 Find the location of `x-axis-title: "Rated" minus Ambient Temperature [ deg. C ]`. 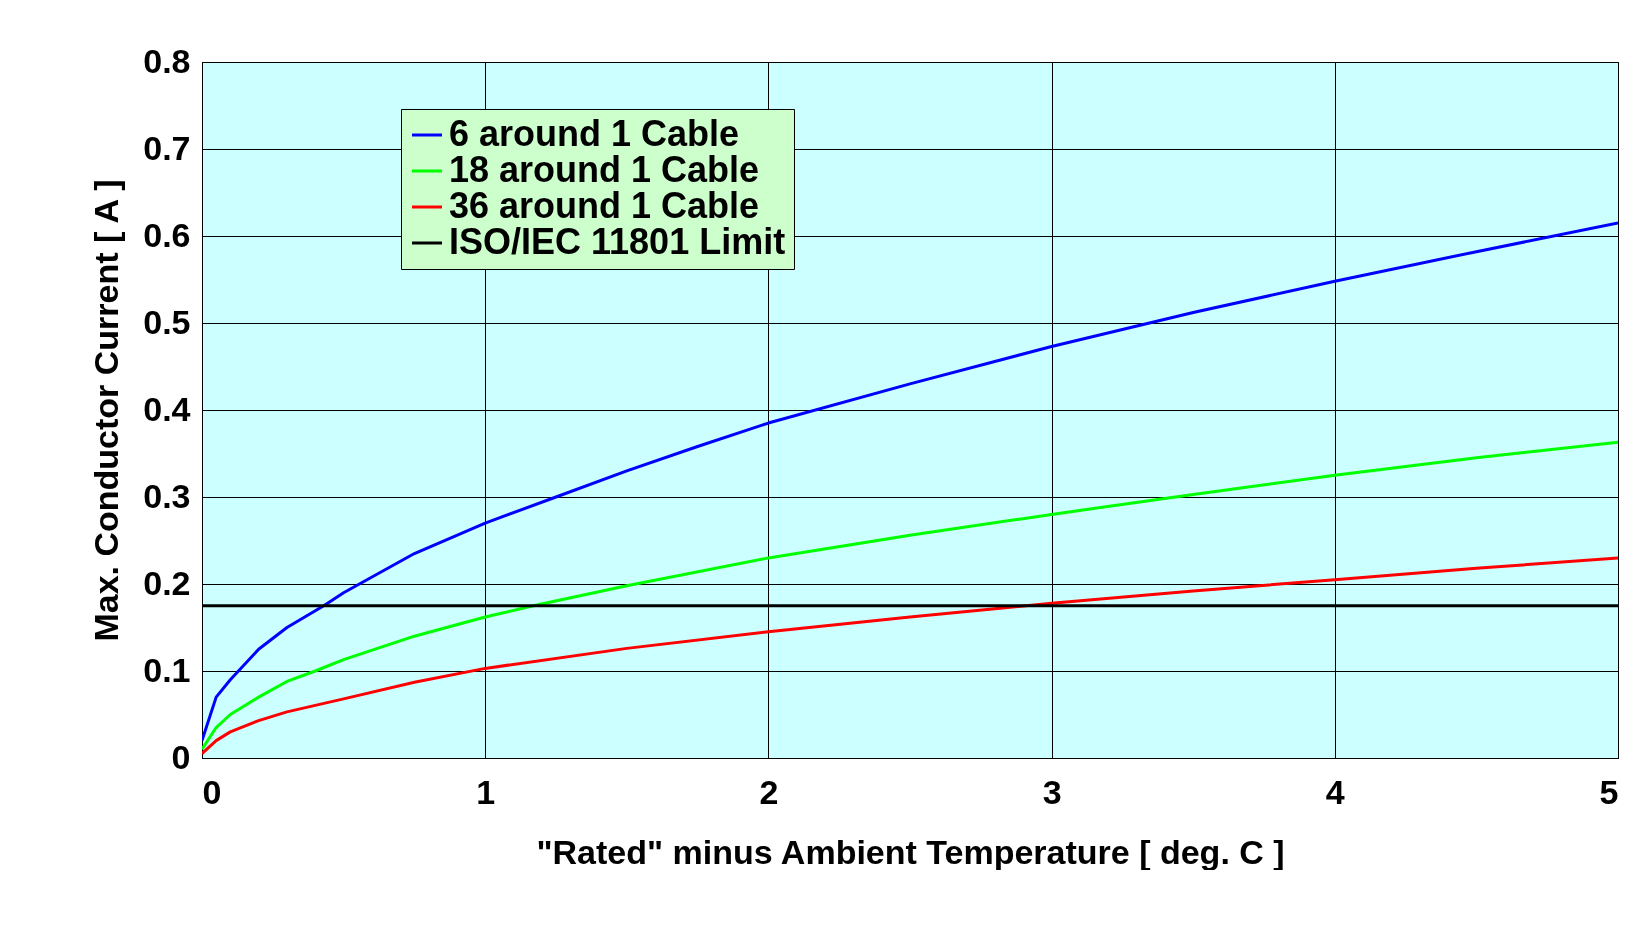

x-axis-title: "Rated" minus Ambient Temperature [ deg. C ] is located at coordinates (910, 851).